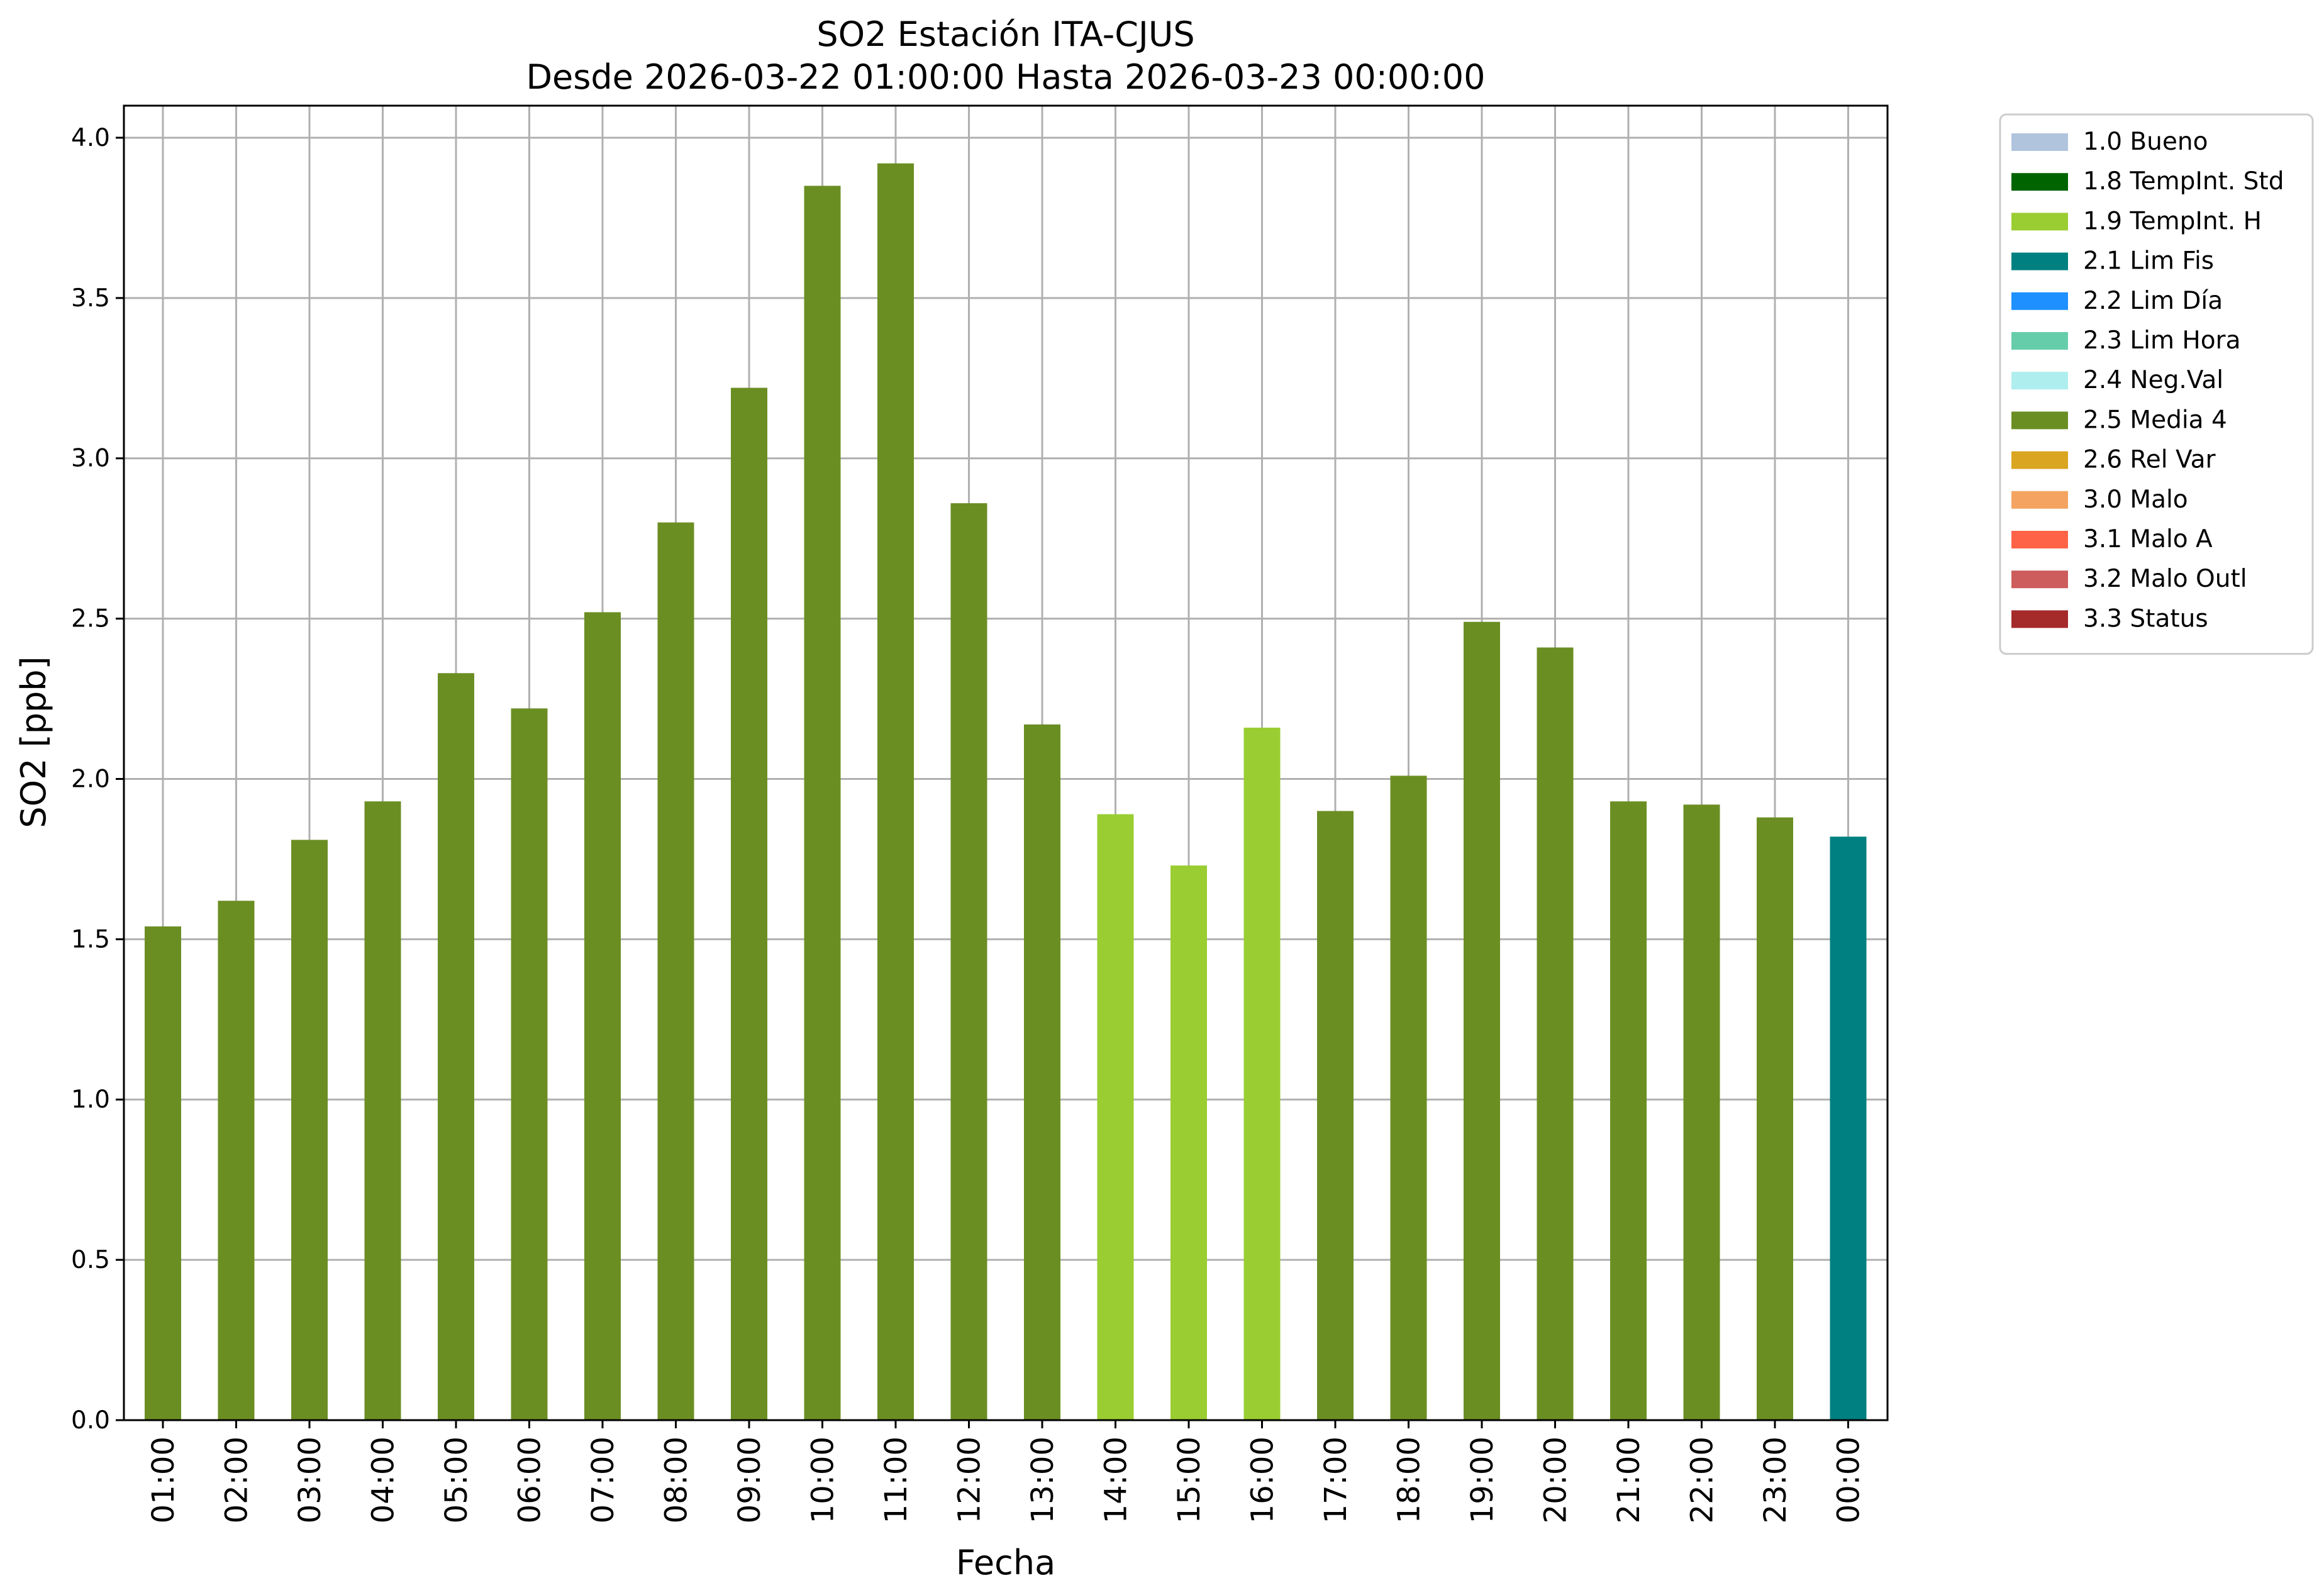 The width and height of the screenshot is (2324, 1595). I want to click on legend-label: 2.5 Media 4, so click(2155, 420).